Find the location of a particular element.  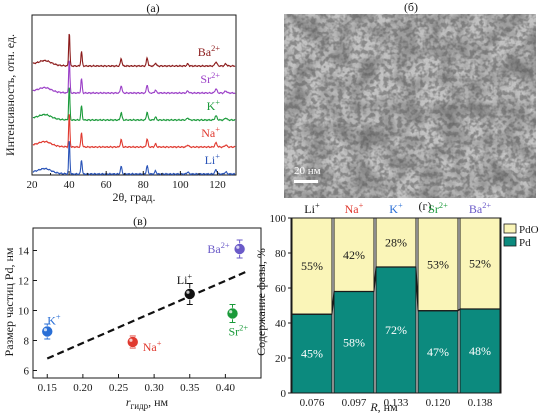

scatter-y-tick-label: 14 is located at coordinates (24, 252).